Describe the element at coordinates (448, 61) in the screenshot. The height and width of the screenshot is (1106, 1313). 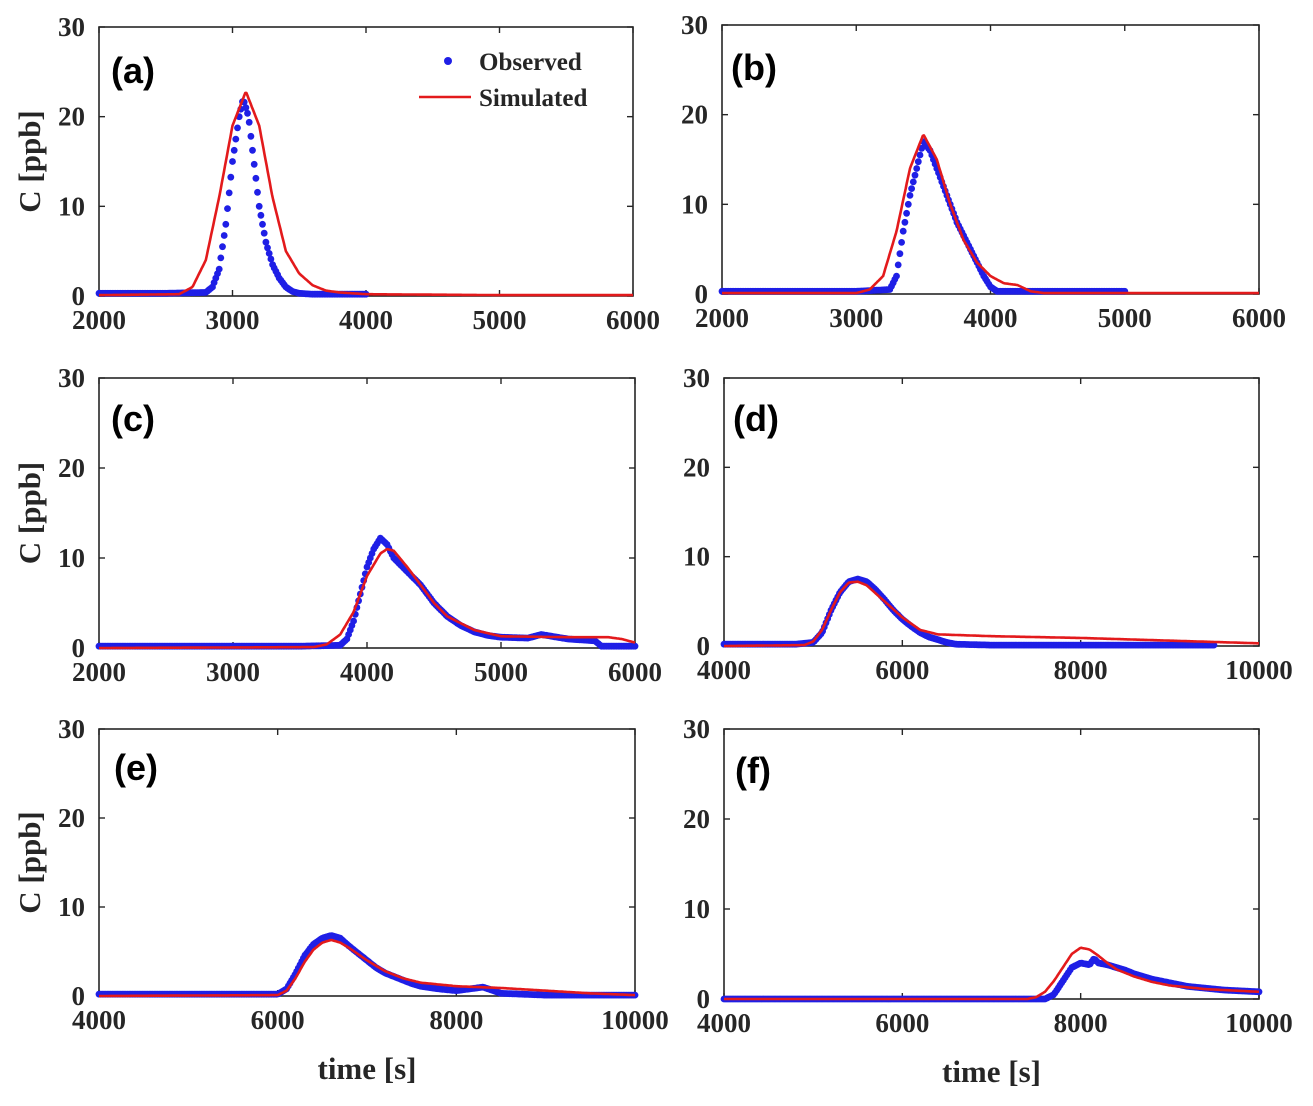
I see `legend-observed-marker` at that location.